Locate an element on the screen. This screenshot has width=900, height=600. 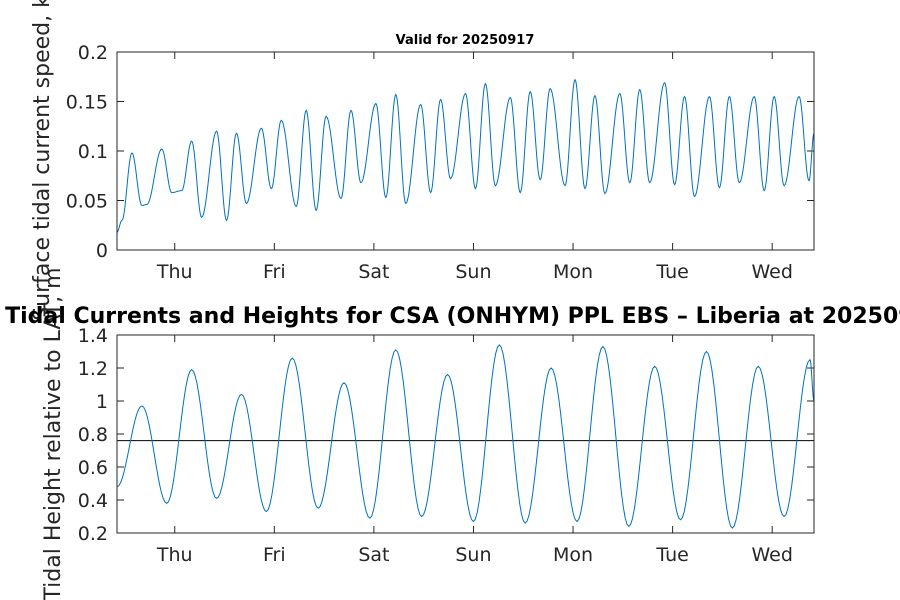
bottom-x-tick-label: Mon is located at coordinates (573, 555).